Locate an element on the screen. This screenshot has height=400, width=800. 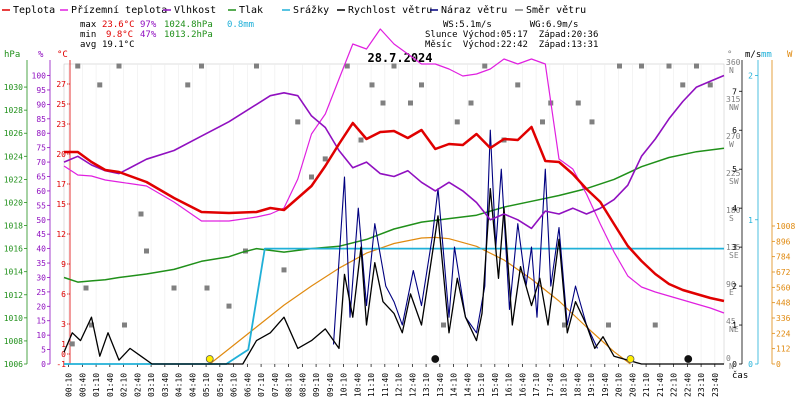
solar-tick-label: 672 is located at coordinates (783, 272).